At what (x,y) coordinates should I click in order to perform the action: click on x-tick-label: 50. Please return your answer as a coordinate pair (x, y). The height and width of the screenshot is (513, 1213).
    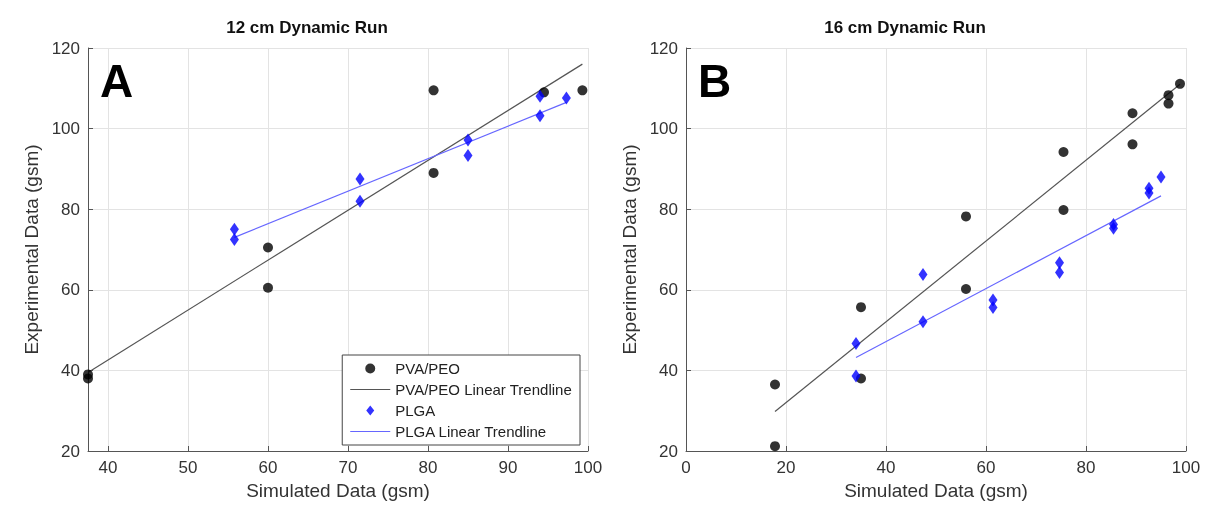
    Looking at the image, I should click on (188, 467).